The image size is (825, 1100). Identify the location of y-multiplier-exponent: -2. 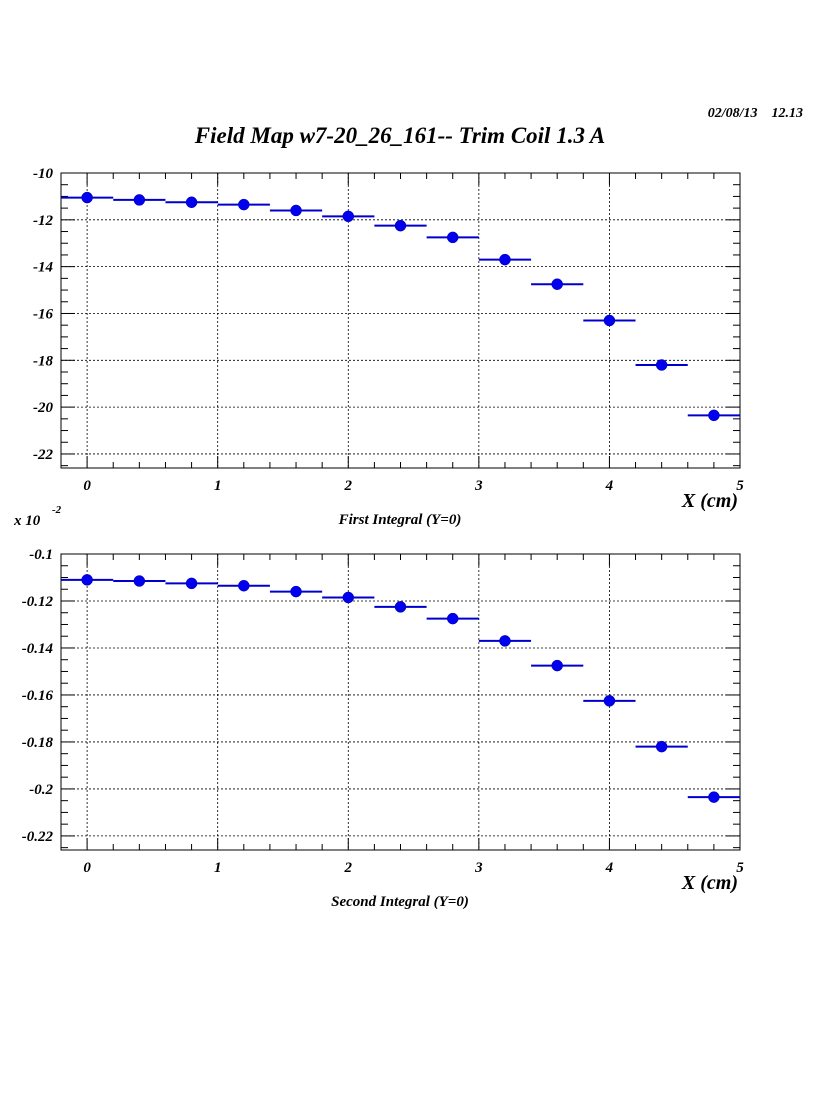
(57, 510).